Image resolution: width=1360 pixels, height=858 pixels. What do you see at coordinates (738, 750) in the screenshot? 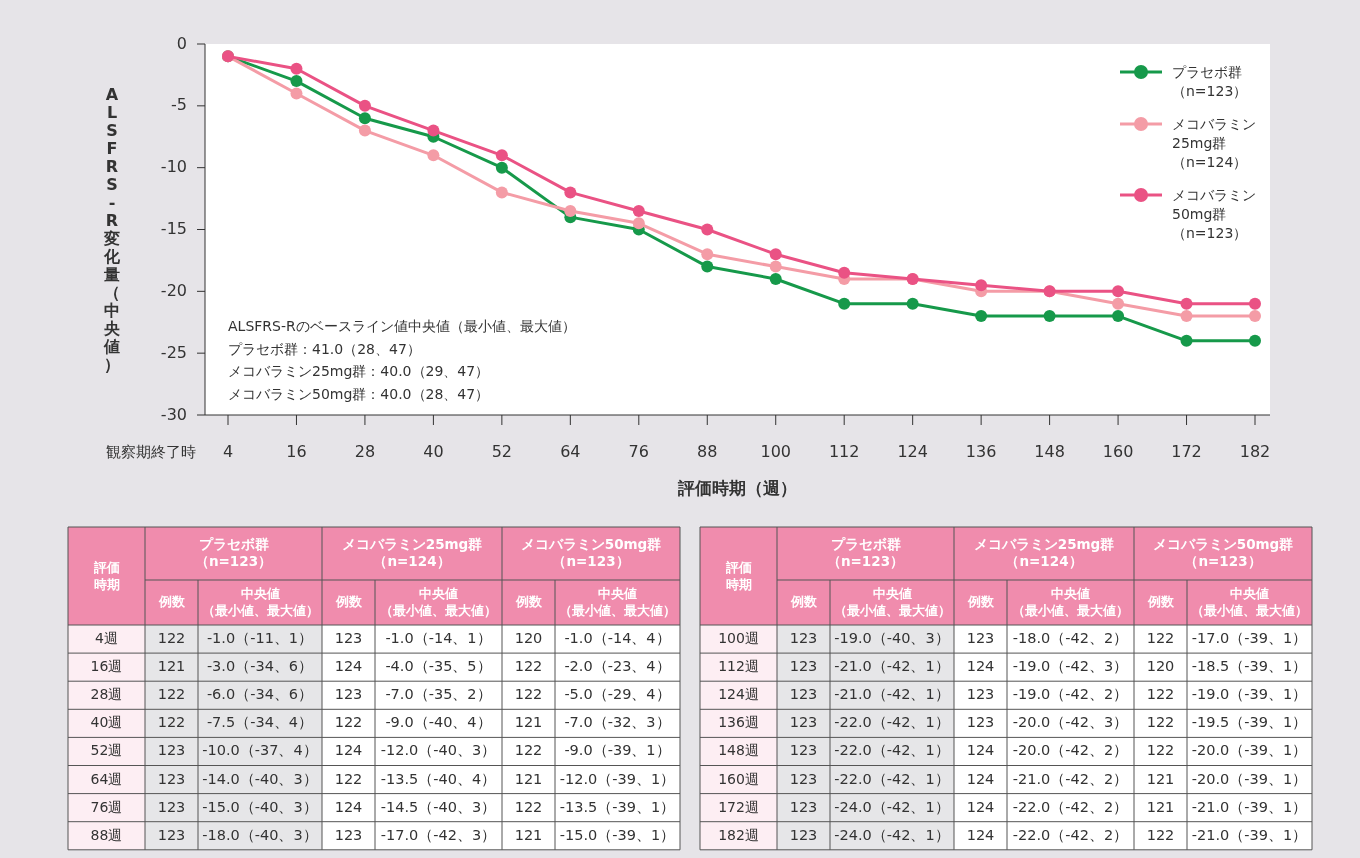
I see `y-tick-label: 148週` at bounding box center [738, 750].